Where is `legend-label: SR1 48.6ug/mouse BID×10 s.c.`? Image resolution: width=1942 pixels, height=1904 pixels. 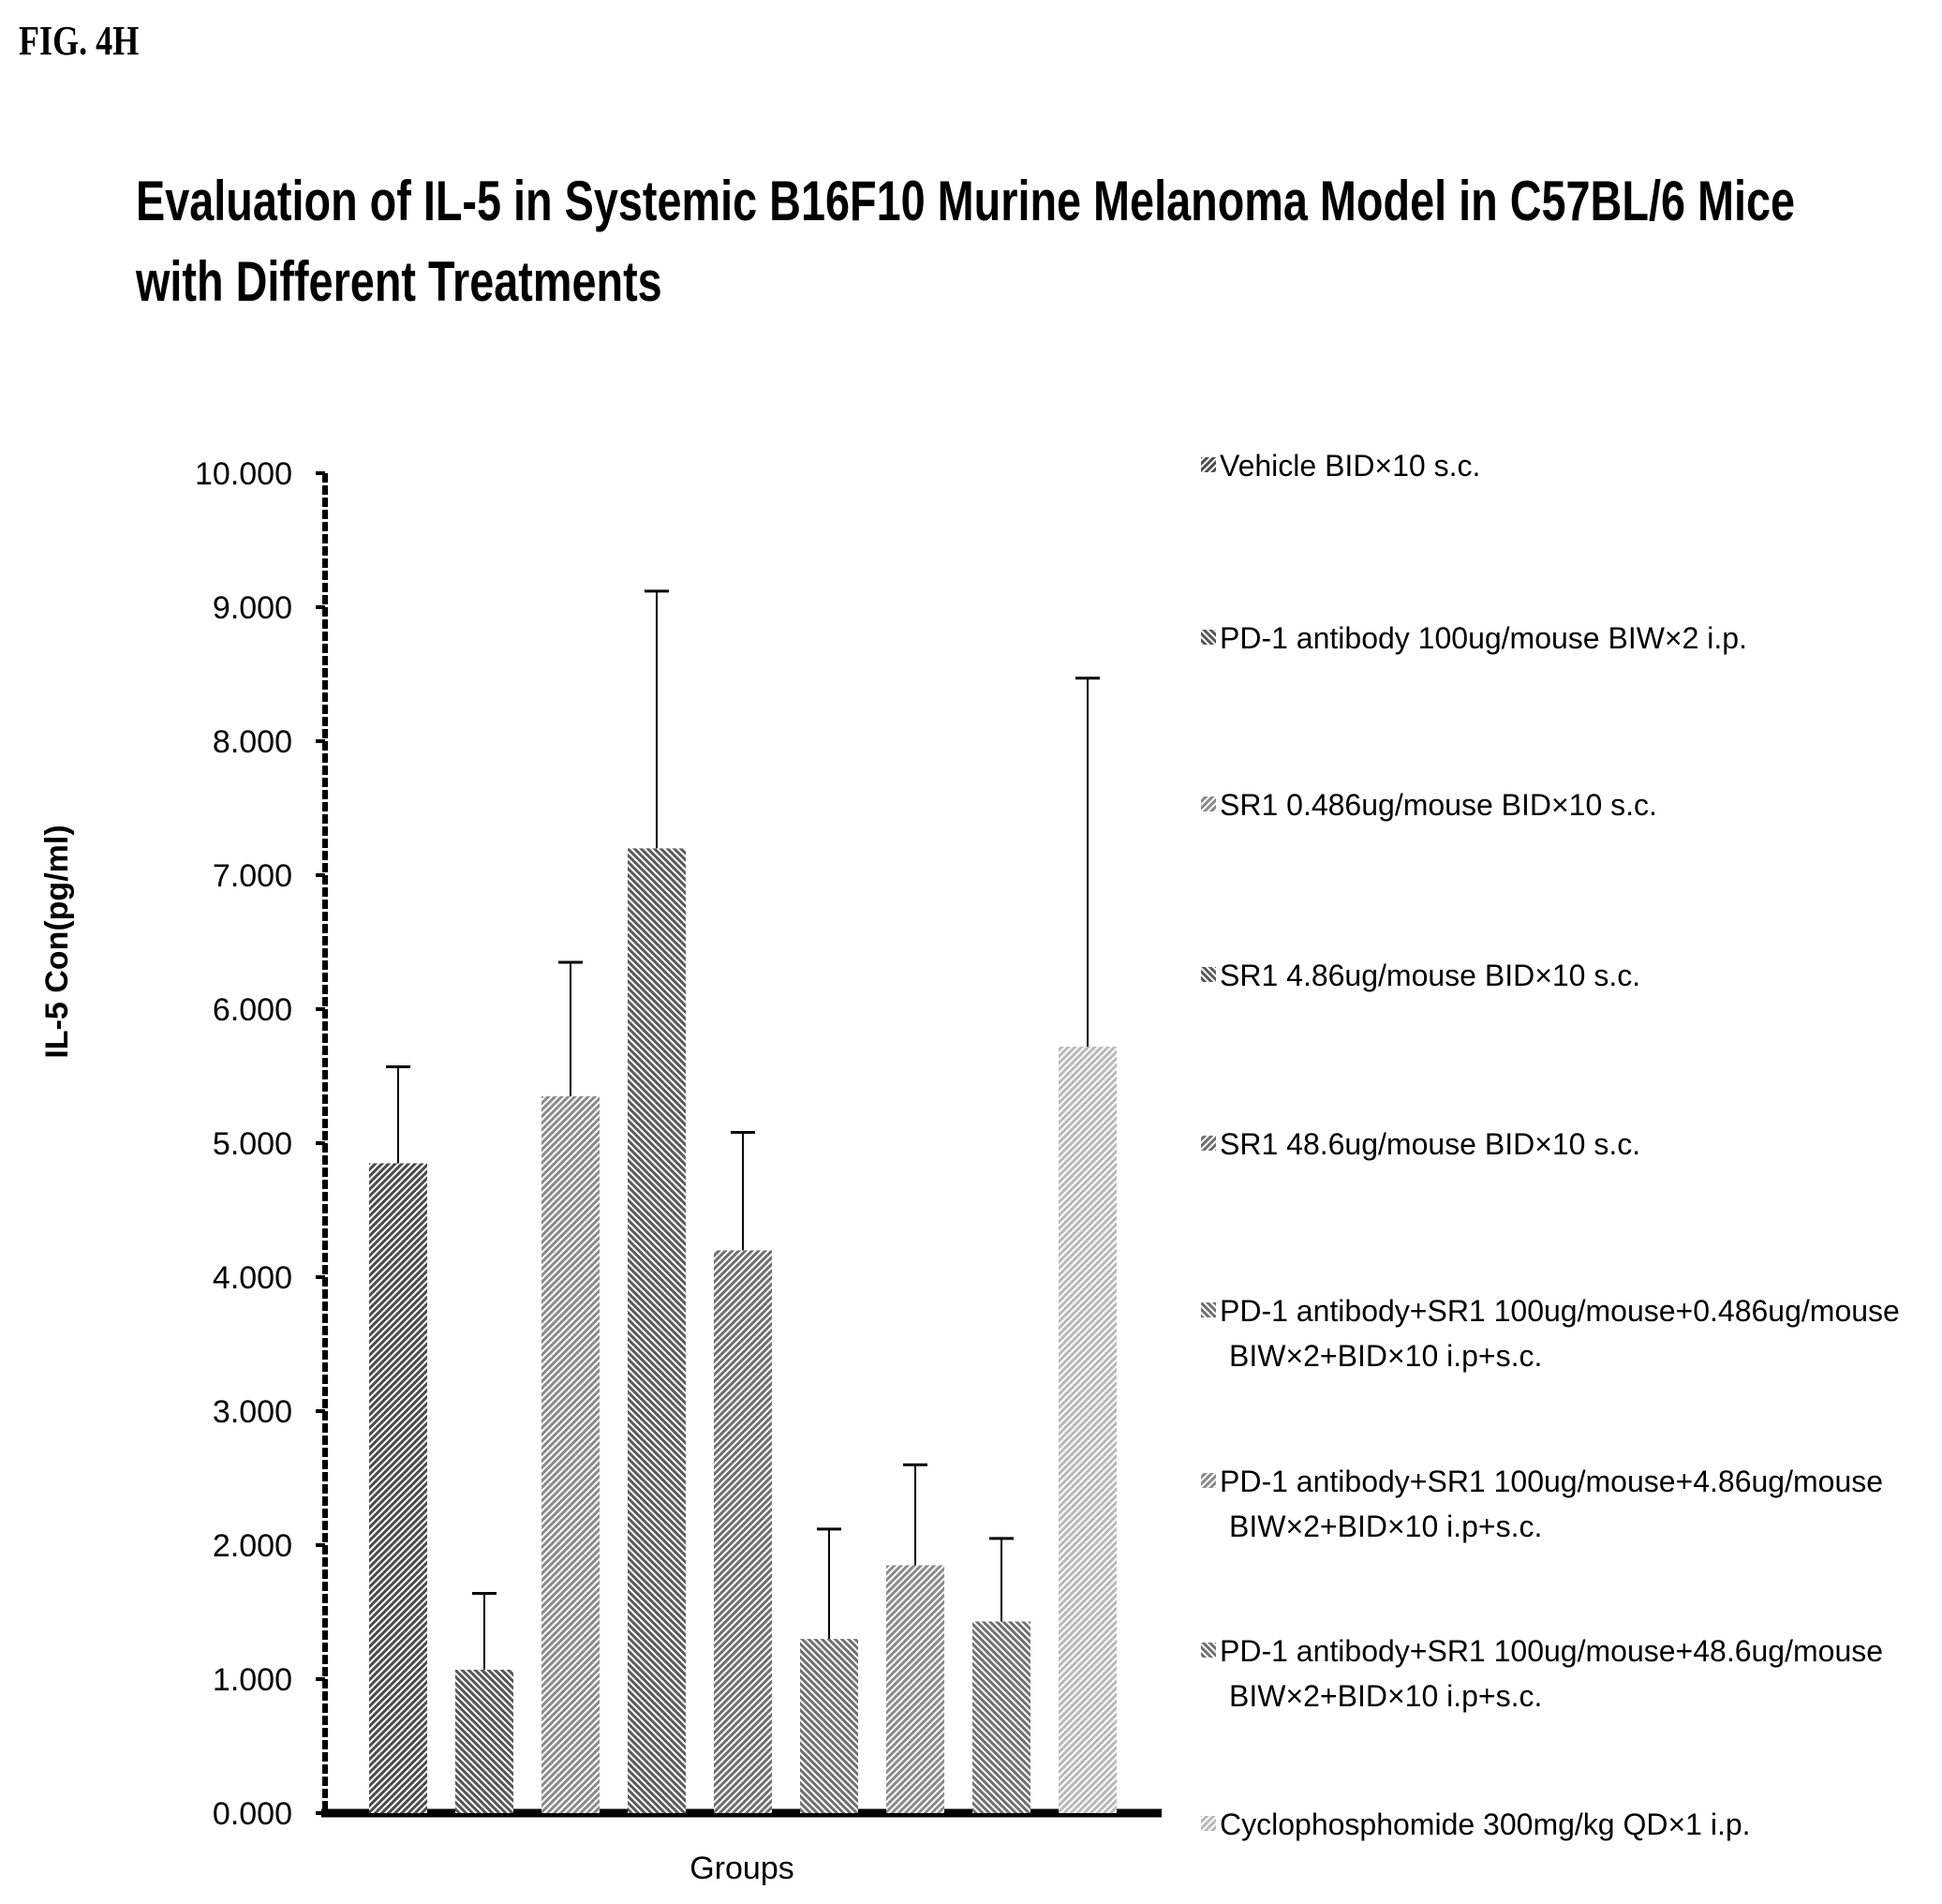
legend-label: SR1 48.6ug/mouse BID×10 s.c. is located at coordinates (1430, 1144).